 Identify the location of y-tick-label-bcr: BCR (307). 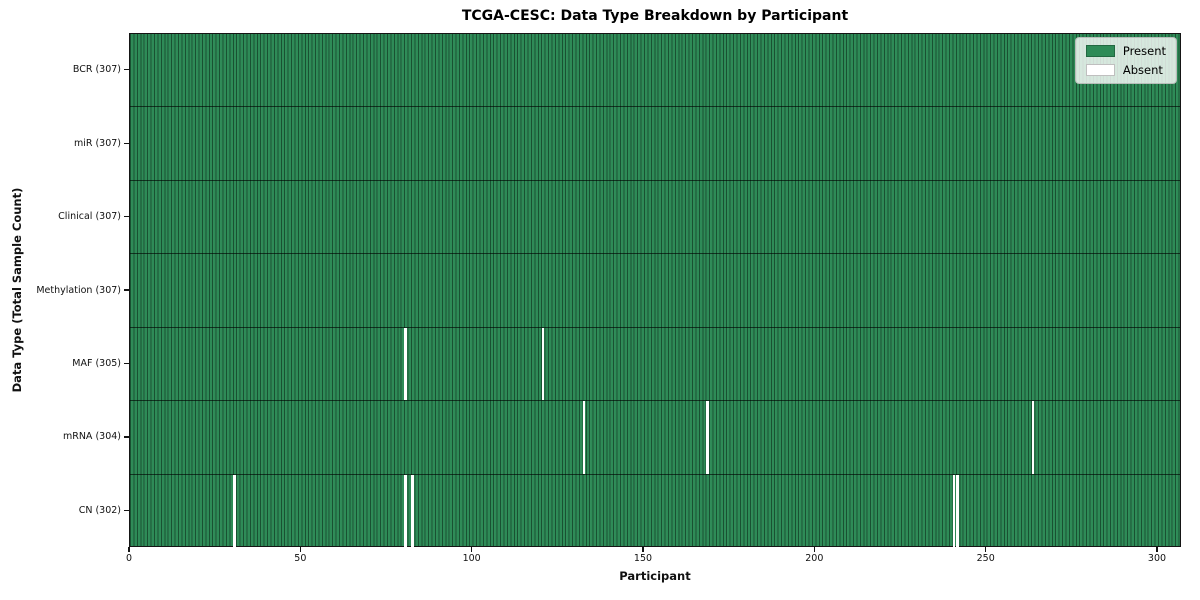
(96, 70).